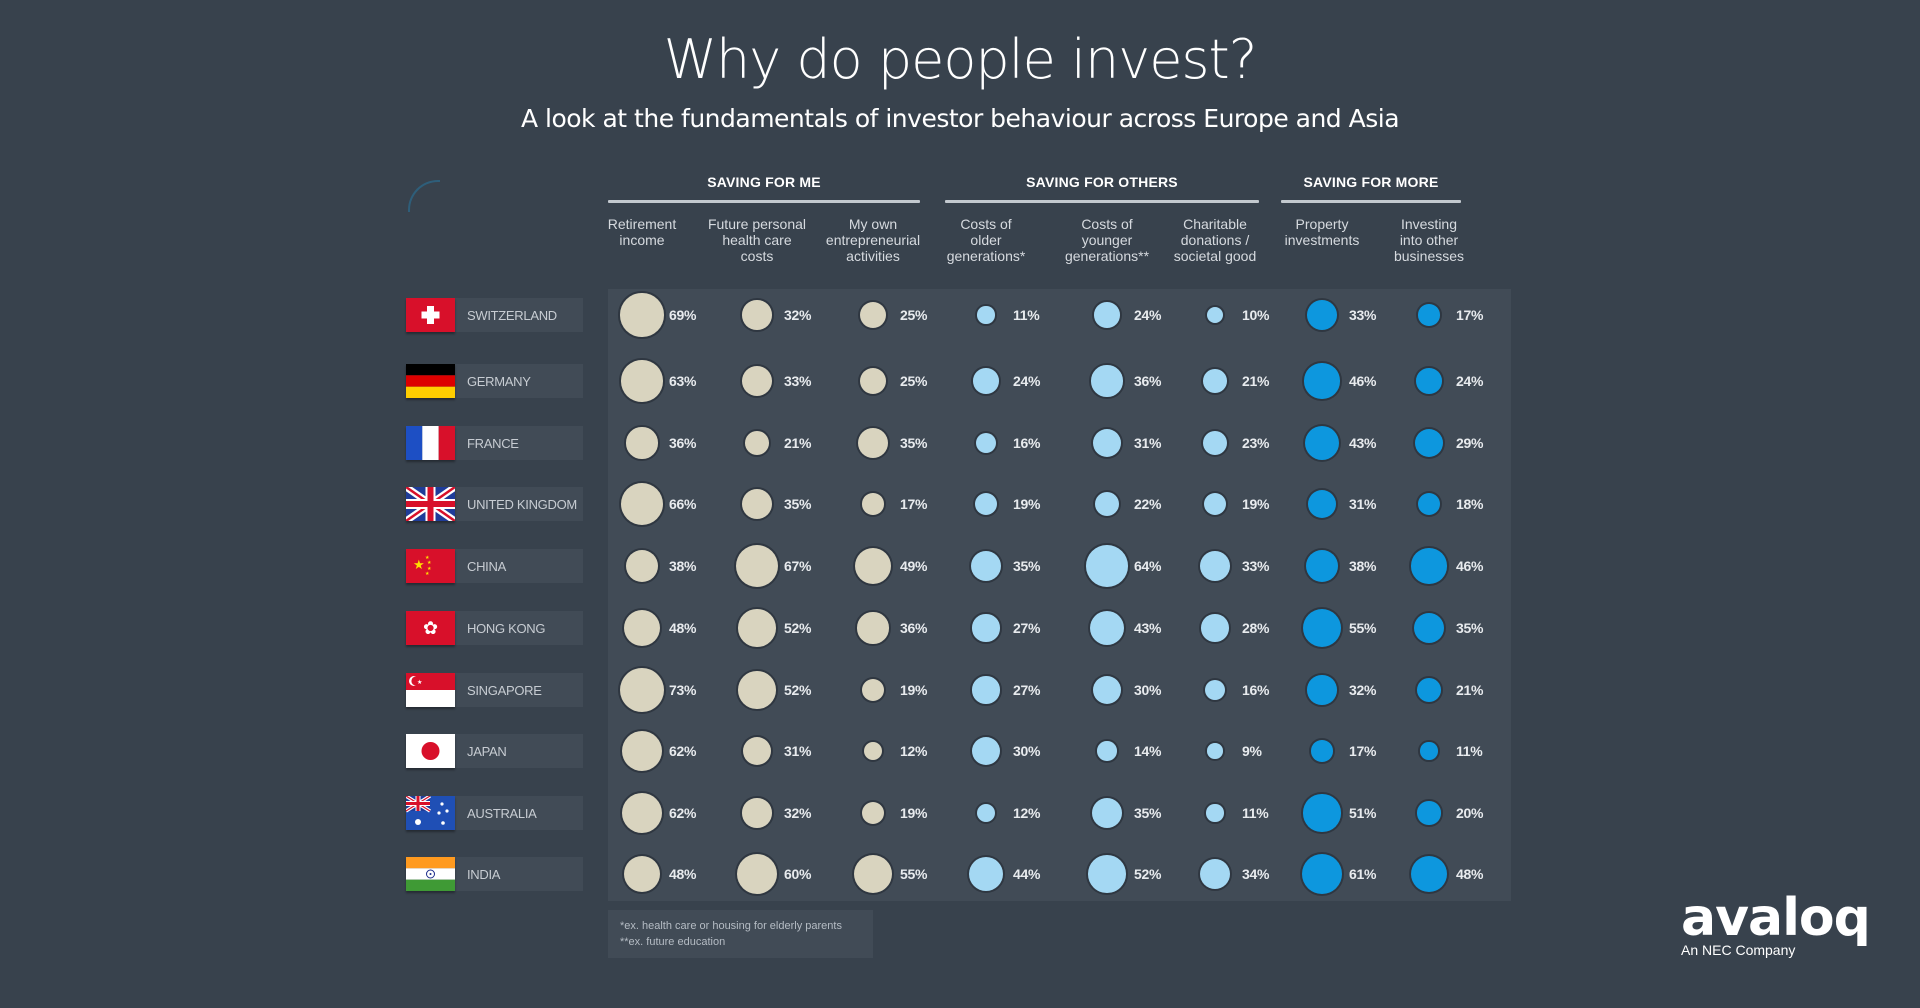  Describe the element at coordinates (1322, 224) in the screenshot. I see `column-header-line: Property` at that location.